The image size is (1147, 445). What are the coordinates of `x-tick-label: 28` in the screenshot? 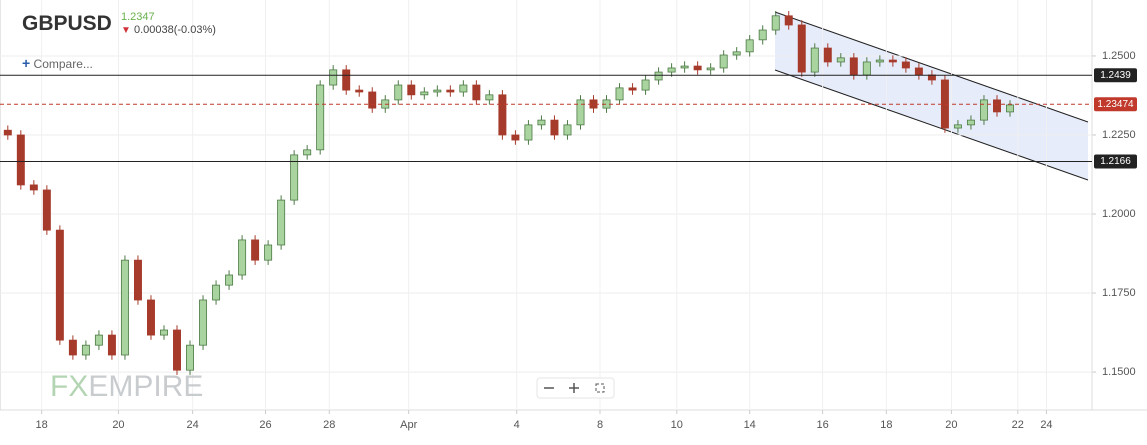 It's located at (329, 425).